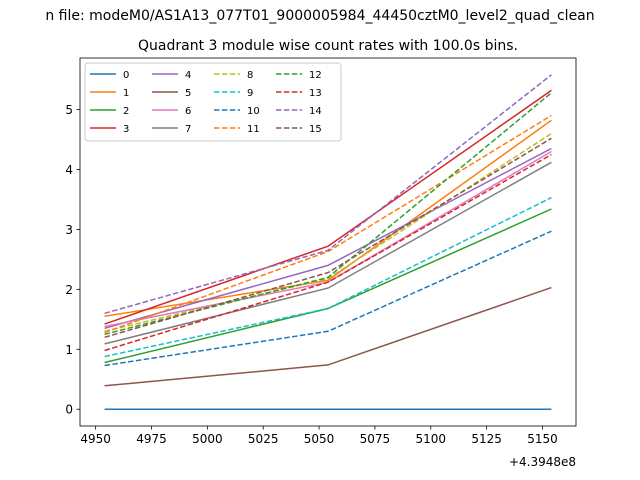 This screenshot has height=480, width=640. What do you see at coordinates (188, 75) in the screenshot?
I see `legend-label-4: 4` at bounding box center [188, 75].